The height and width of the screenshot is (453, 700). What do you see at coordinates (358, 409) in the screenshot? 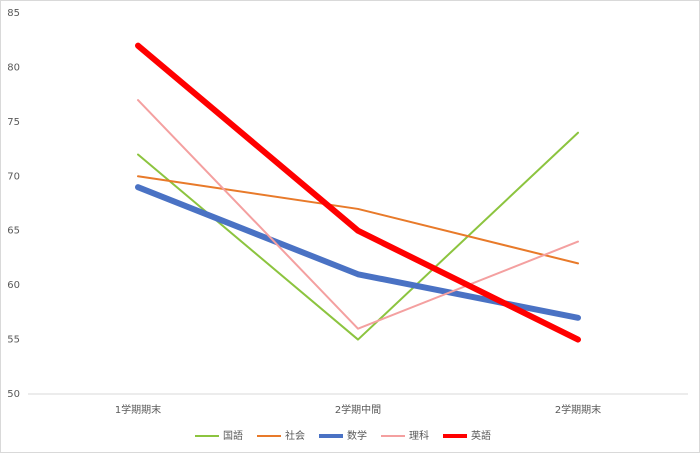
I see `x-tick-label: 2学期中間` at bounding box center [358, 409].